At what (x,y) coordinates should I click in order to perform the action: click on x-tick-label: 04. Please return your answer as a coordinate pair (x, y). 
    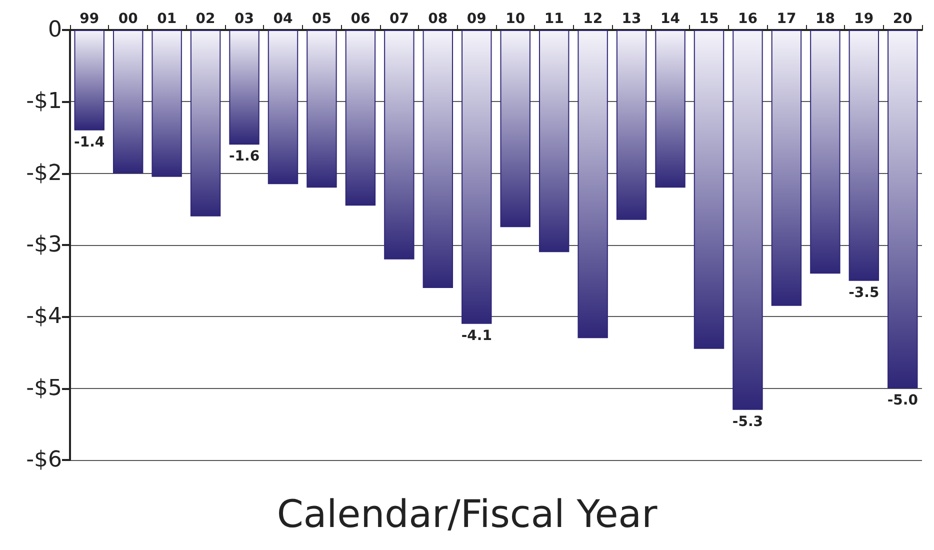
    Looking at the image, I should click on (283, 19).